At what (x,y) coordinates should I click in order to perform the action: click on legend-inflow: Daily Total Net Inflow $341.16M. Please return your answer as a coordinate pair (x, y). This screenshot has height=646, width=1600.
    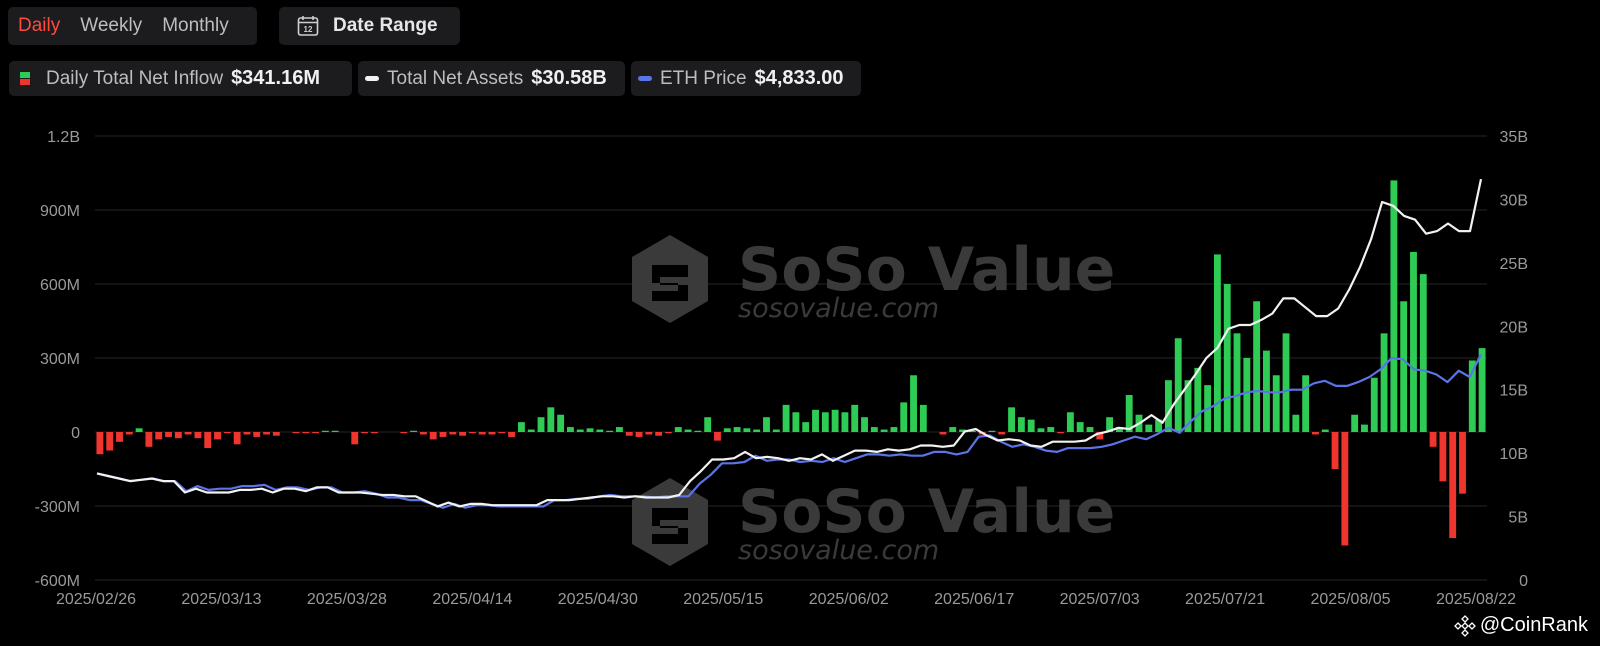
    Looking at the image, I should click on (180, 78).